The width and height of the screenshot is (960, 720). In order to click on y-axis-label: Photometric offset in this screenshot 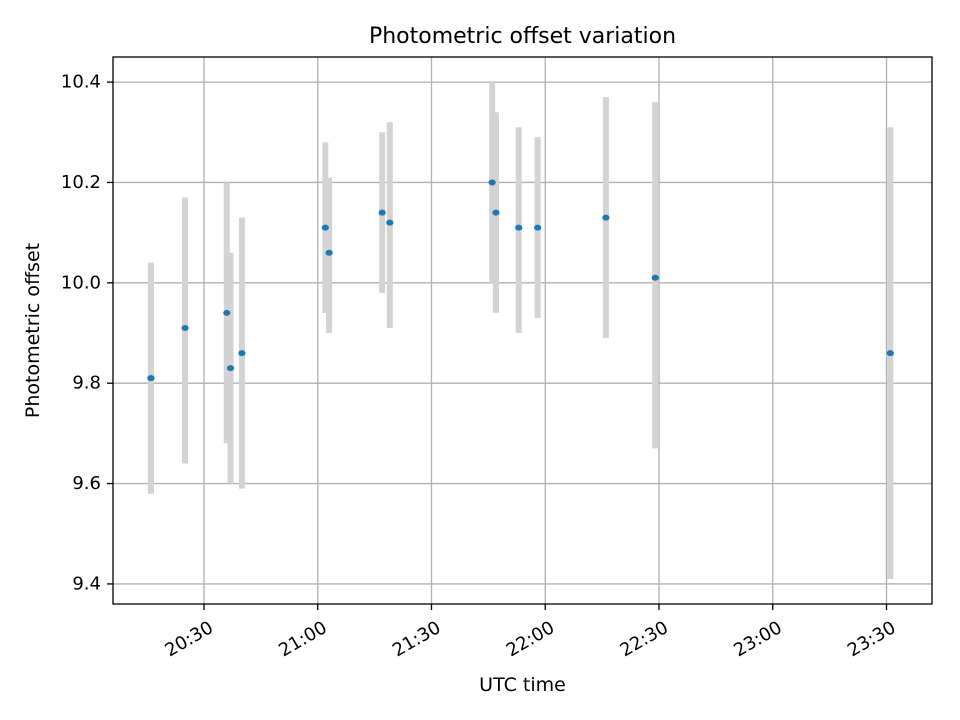, I will do `click(33, 330)`.